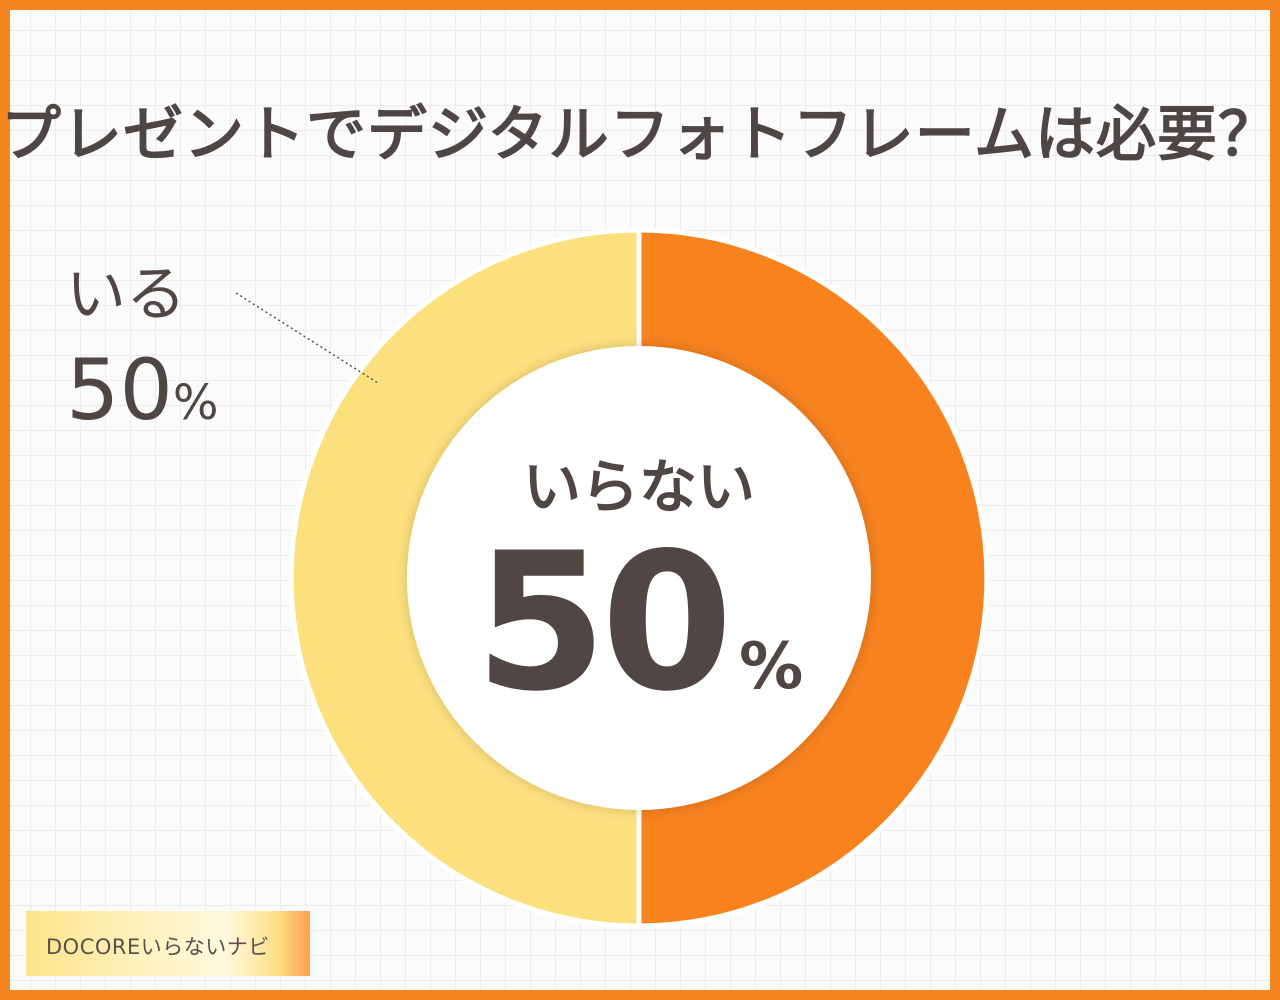 Image resolution: width=1280 pixels, height=1000 pixels. I want to click on yes-label: いる, so click(126, 295).